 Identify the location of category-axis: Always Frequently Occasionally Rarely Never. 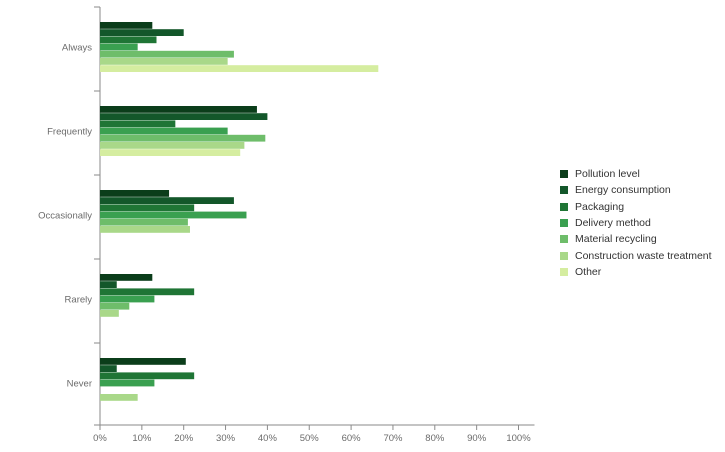
(69, 216).